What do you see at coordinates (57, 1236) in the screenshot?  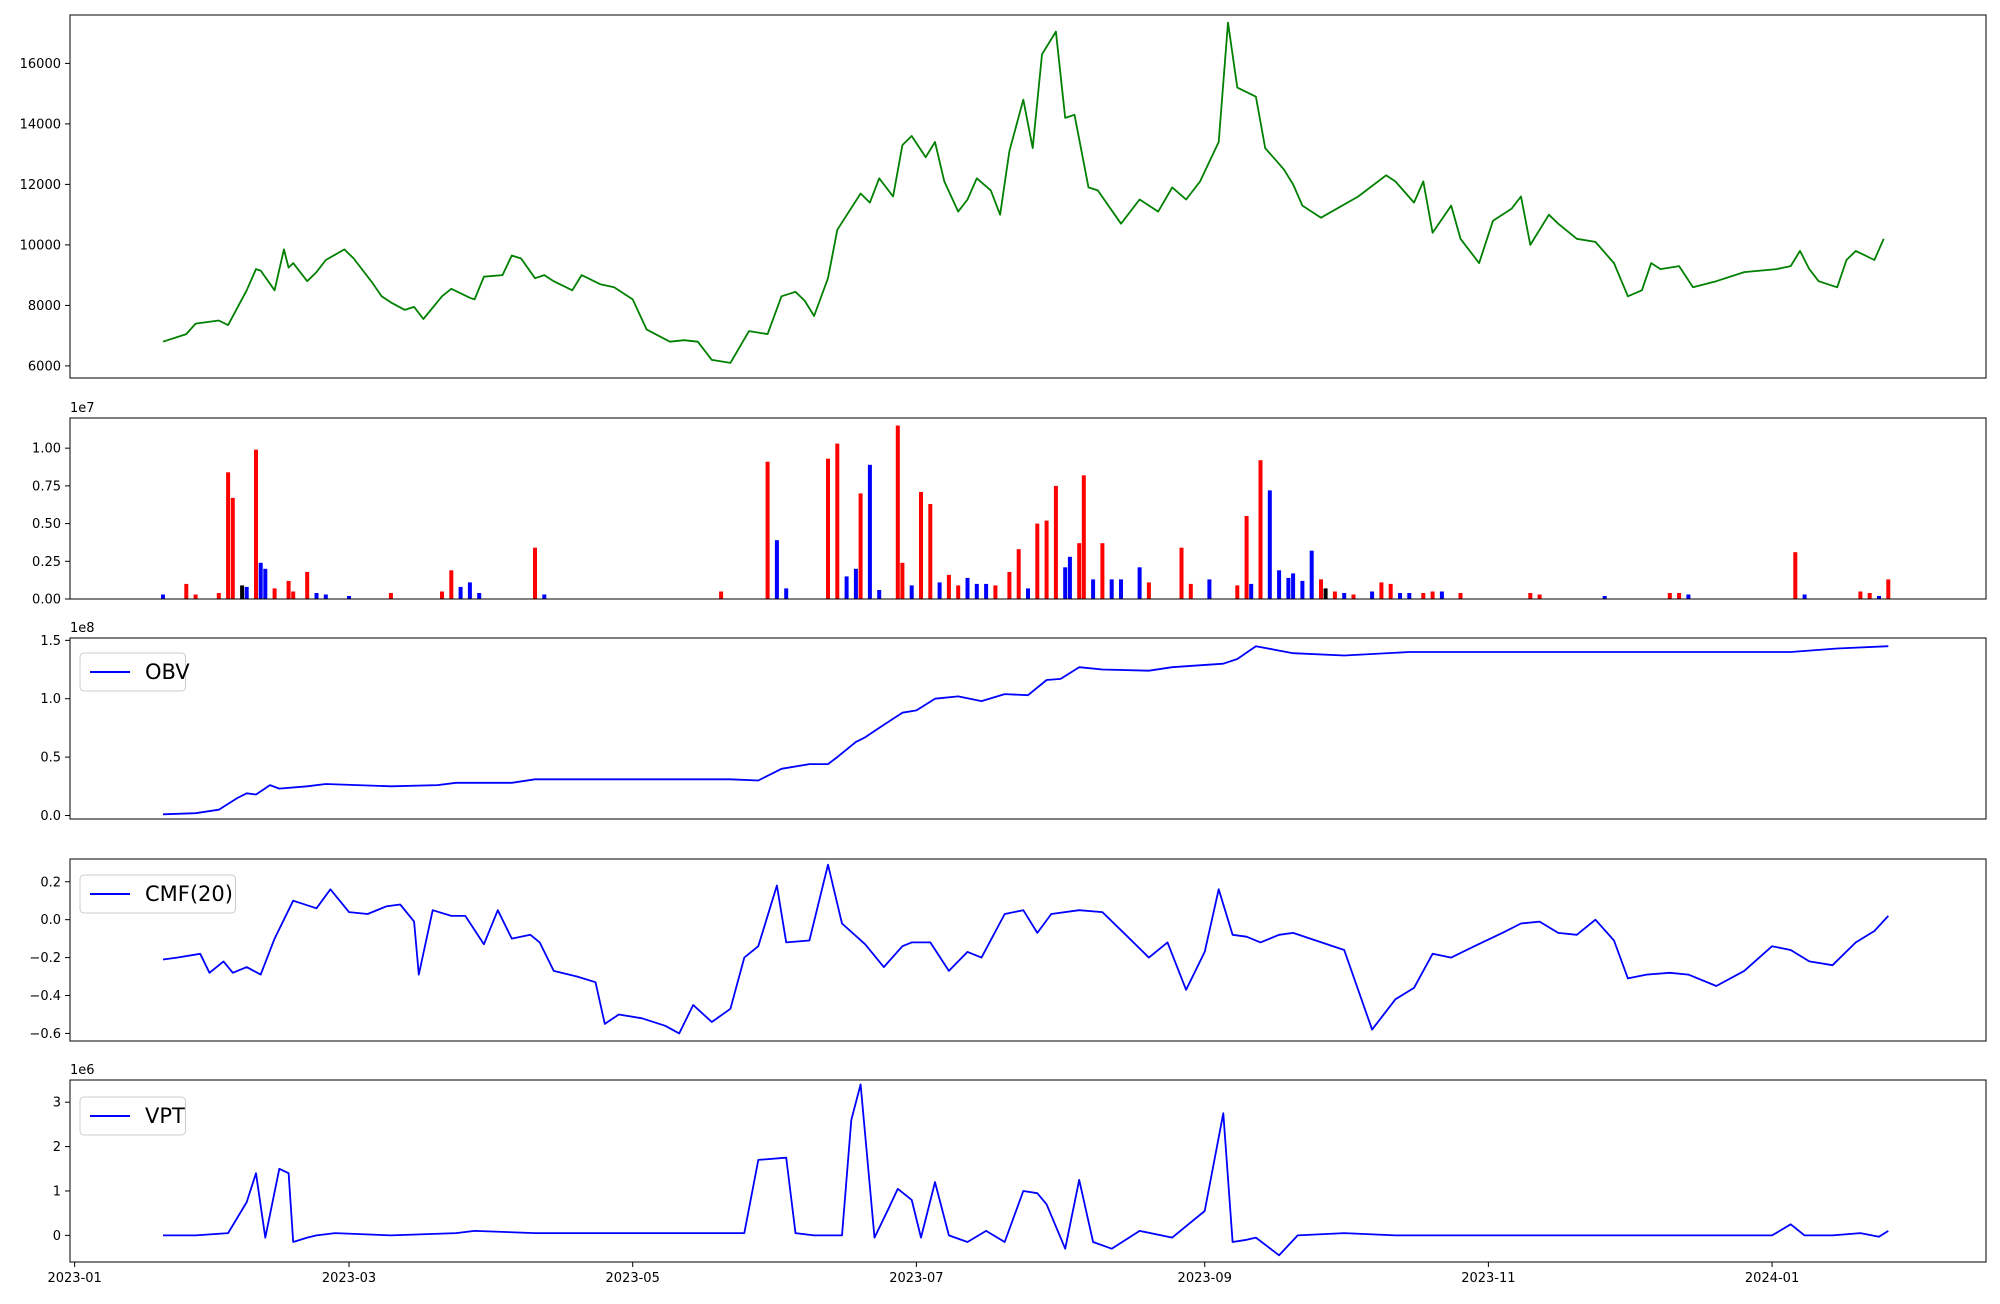 I see `vpt-ytick-label: 0` at bounding box center [57, 1236].